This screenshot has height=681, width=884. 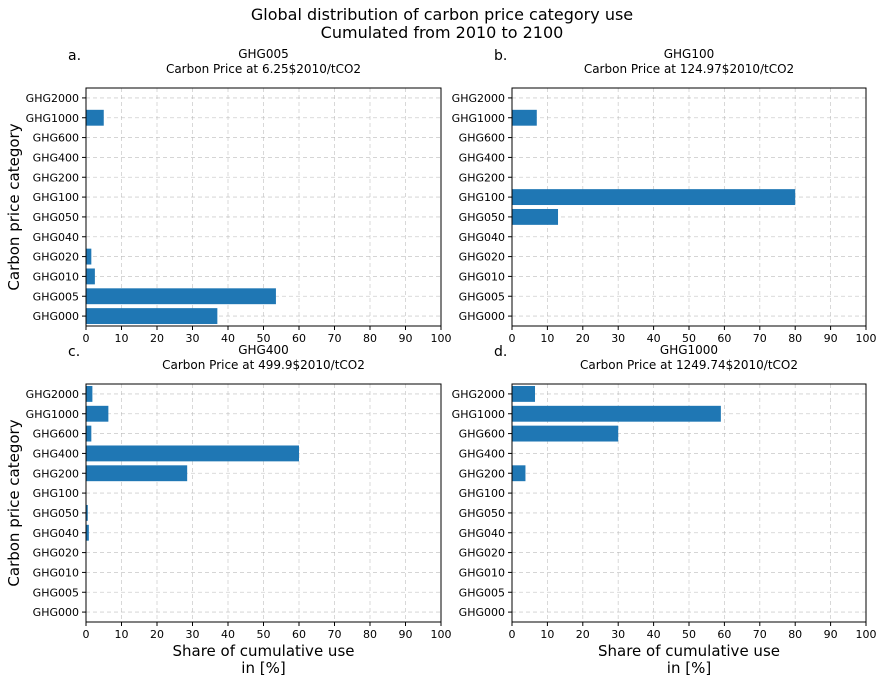 I want to click on bar-ghg005, so click(x=181, y=296).